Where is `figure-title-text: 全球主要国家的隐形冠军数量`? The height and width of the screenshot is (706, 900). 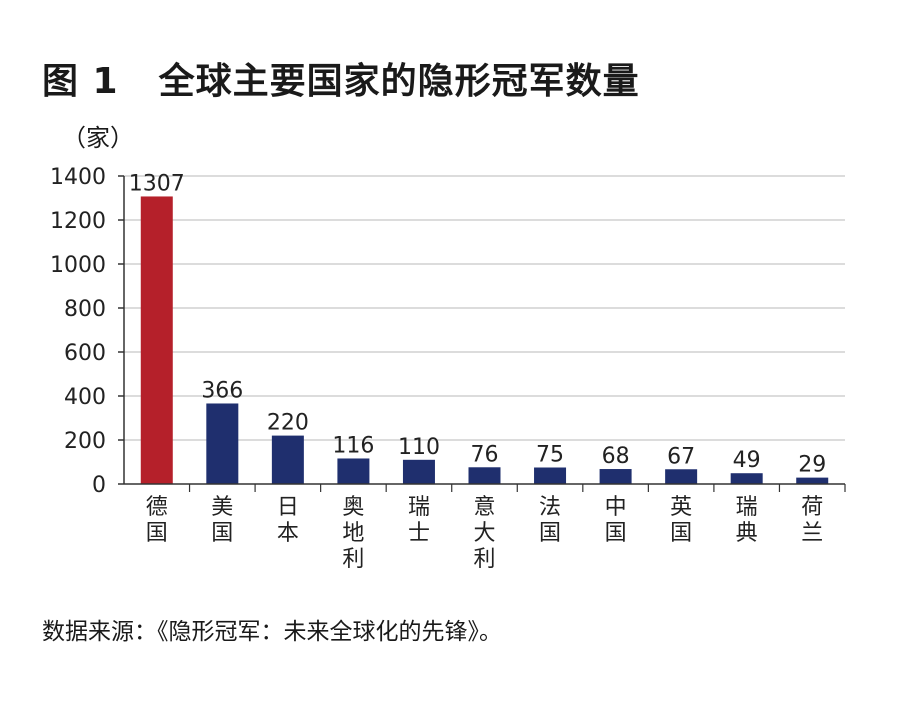 figure-title-text: 全球主要国家的隐形冠军数量 is located at coordinates (399, 81).